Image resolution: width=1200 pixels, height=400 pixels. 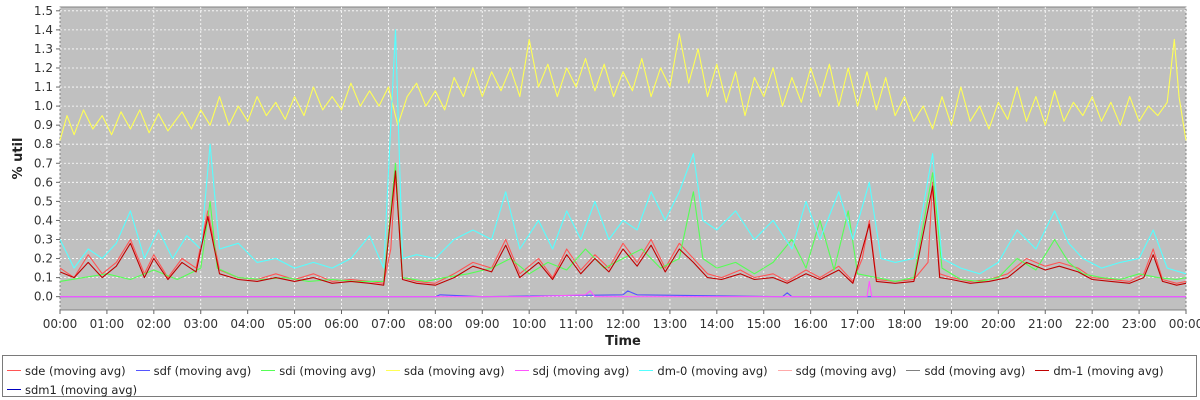 I want to click on legend-item: sdf (moving avg), so click(x=193, y=370).